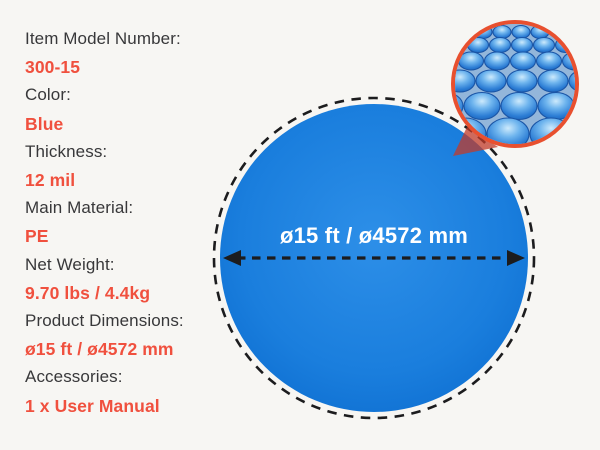  Describe the element at coordinates (53, 67) in the screenshot. I see `spec-value: 300-15` at that location.